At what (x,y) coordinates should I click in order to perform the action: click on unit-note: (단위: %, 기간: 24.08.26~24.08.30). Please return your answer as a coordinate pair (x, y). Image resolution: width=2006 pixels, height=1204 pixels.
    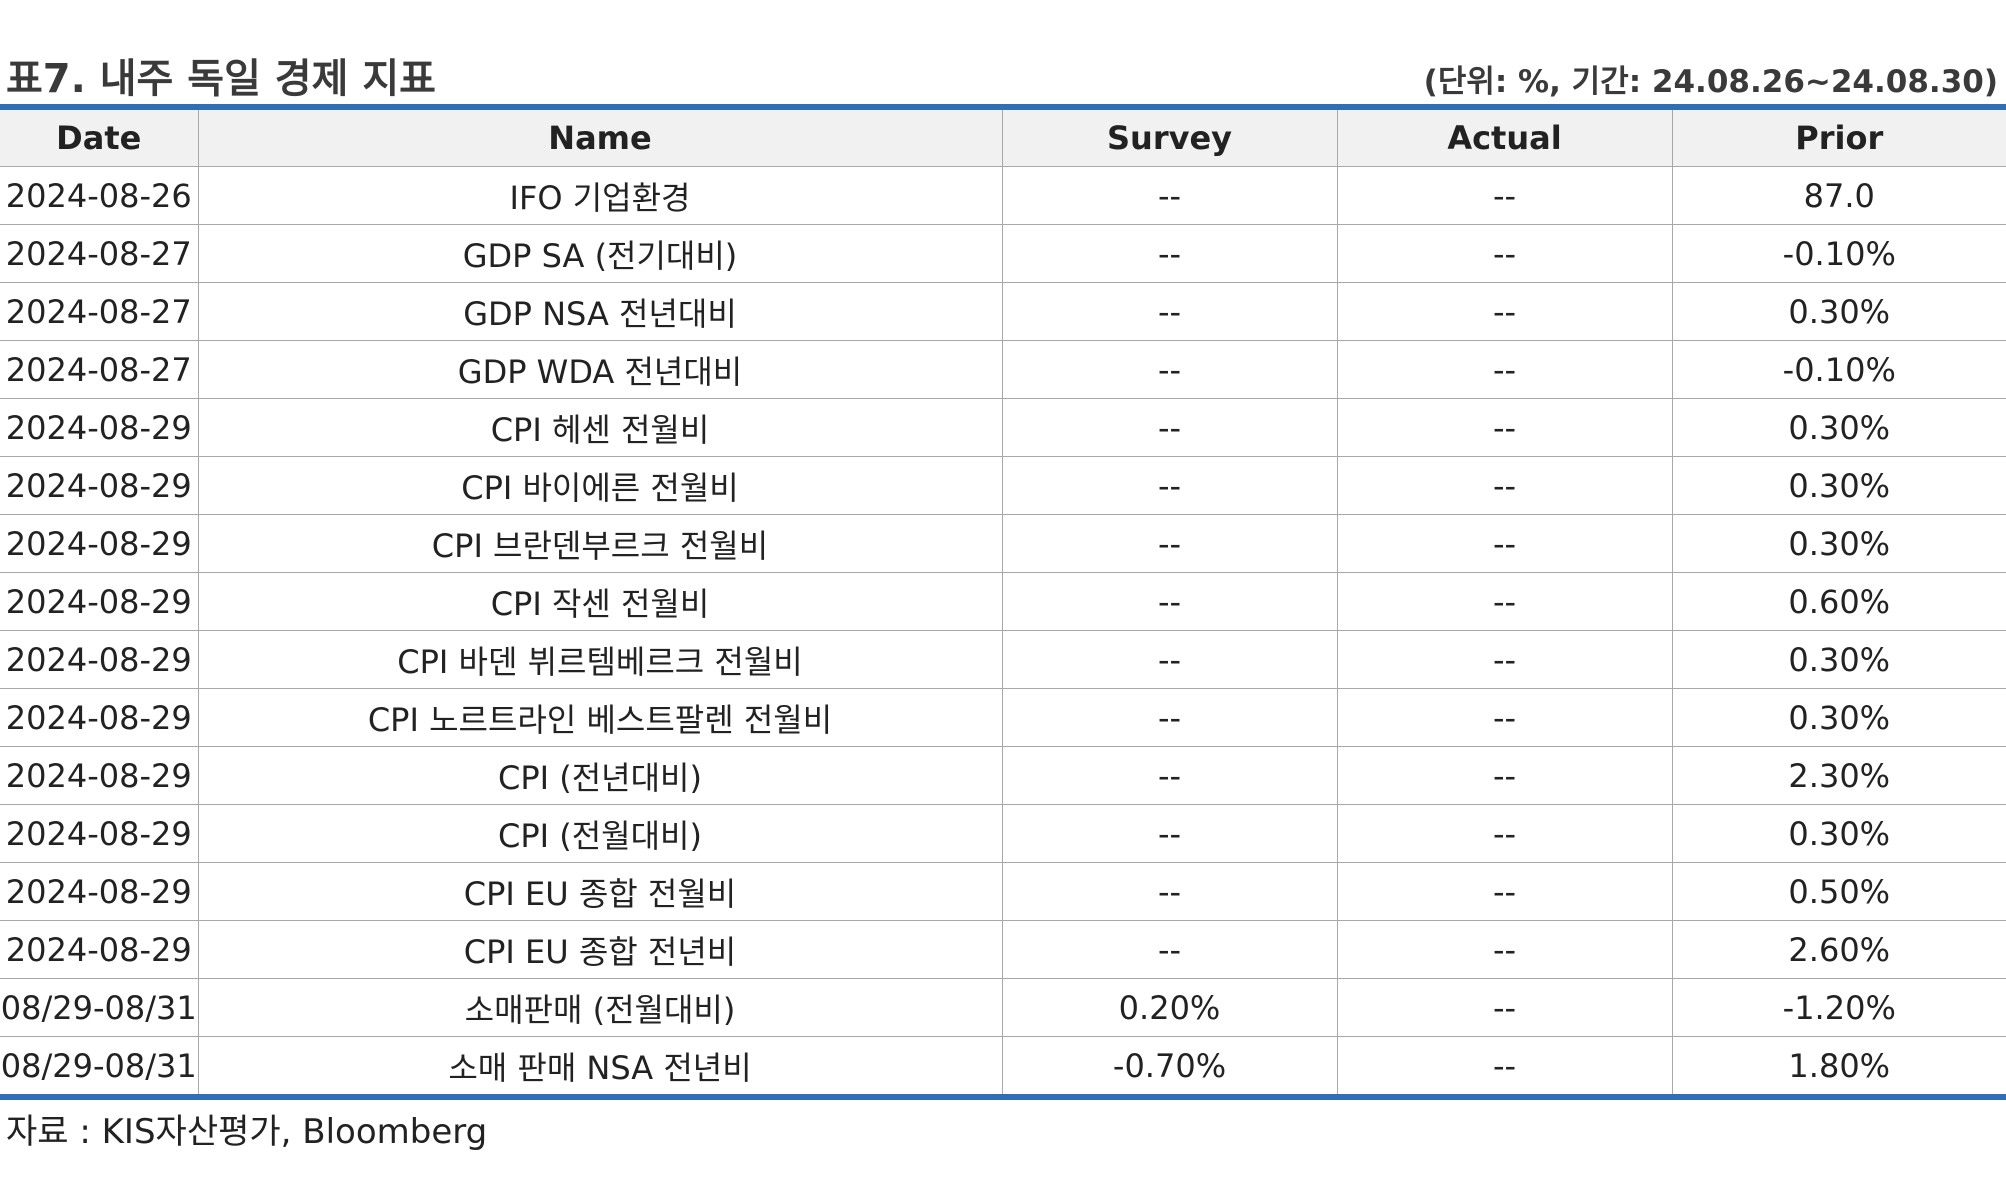
    Looking at the image, I should click on (1710, 82).